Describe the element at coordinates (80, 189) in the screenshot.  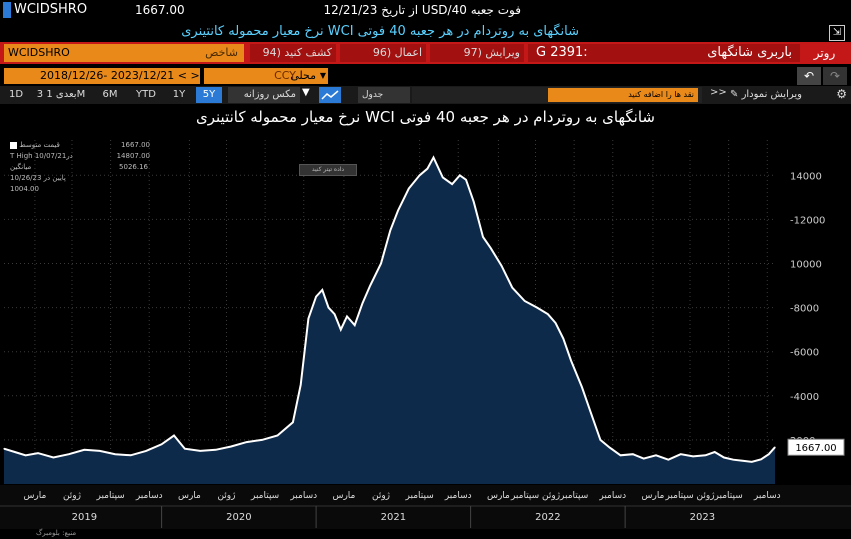
I see `legend-row-low-value: 1004.00` at that location.